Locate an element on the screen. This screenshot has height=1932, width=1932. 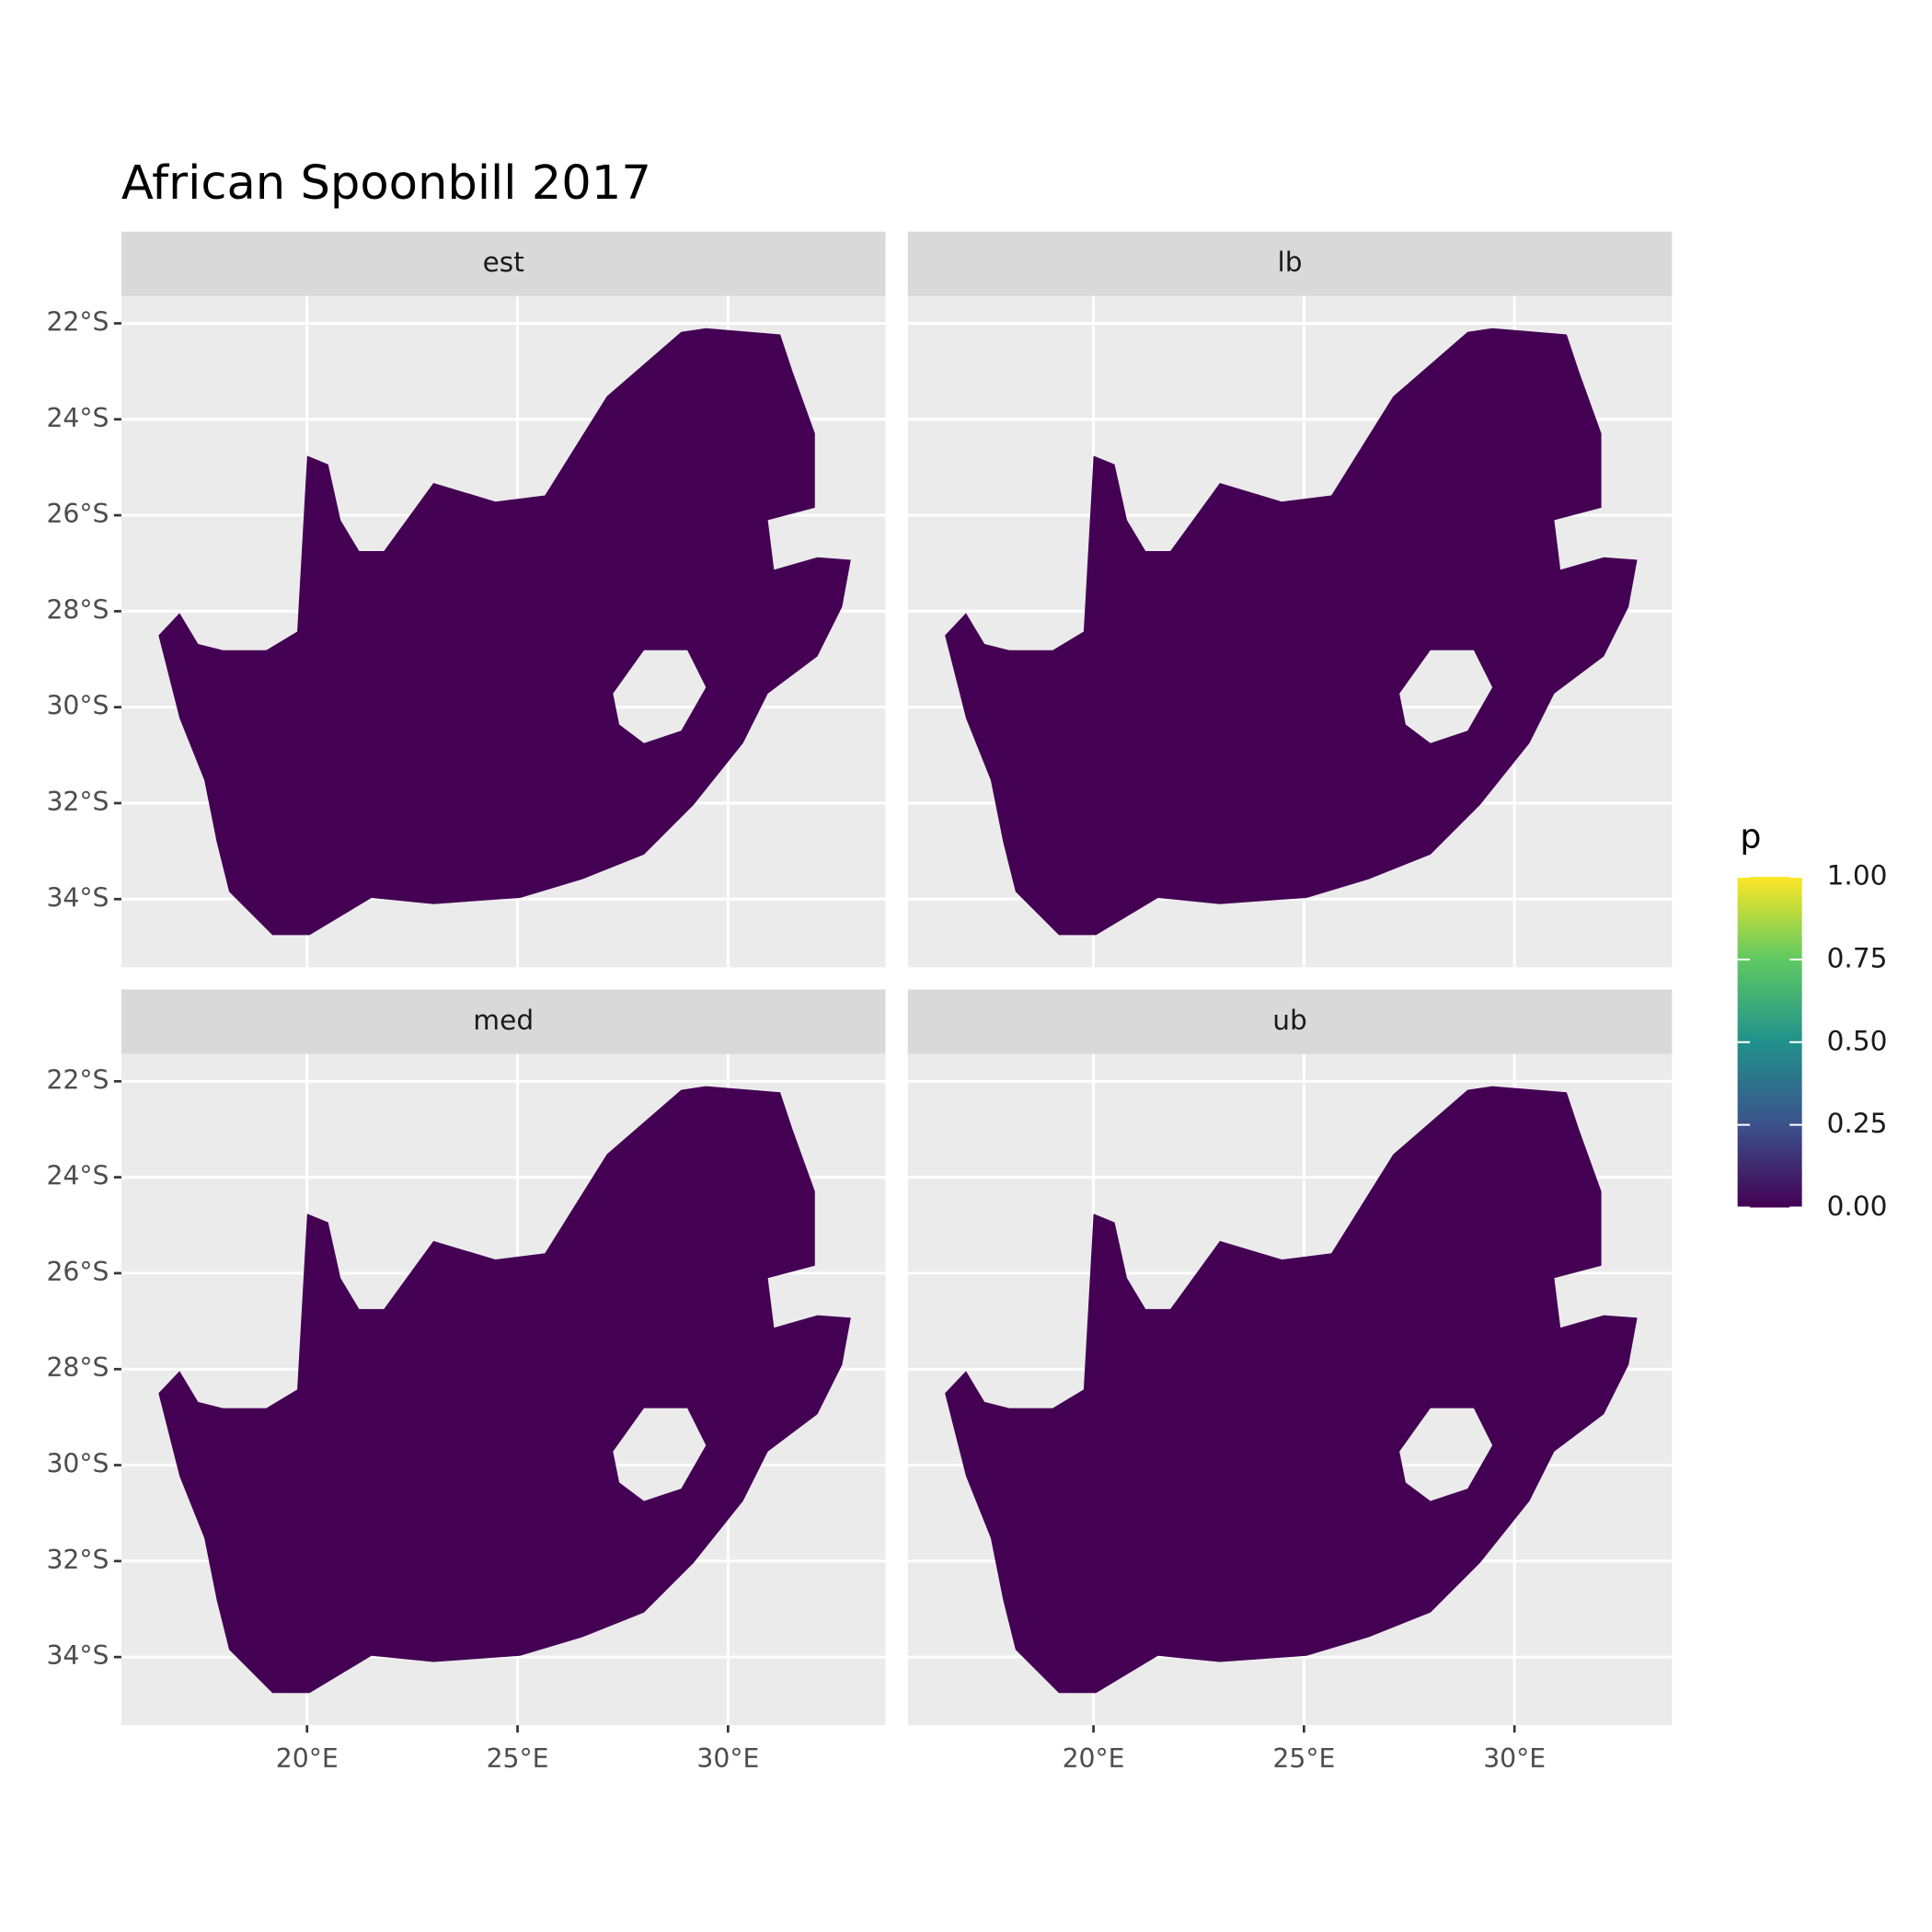
legend-title: p is located at coordinates (1750, 836).